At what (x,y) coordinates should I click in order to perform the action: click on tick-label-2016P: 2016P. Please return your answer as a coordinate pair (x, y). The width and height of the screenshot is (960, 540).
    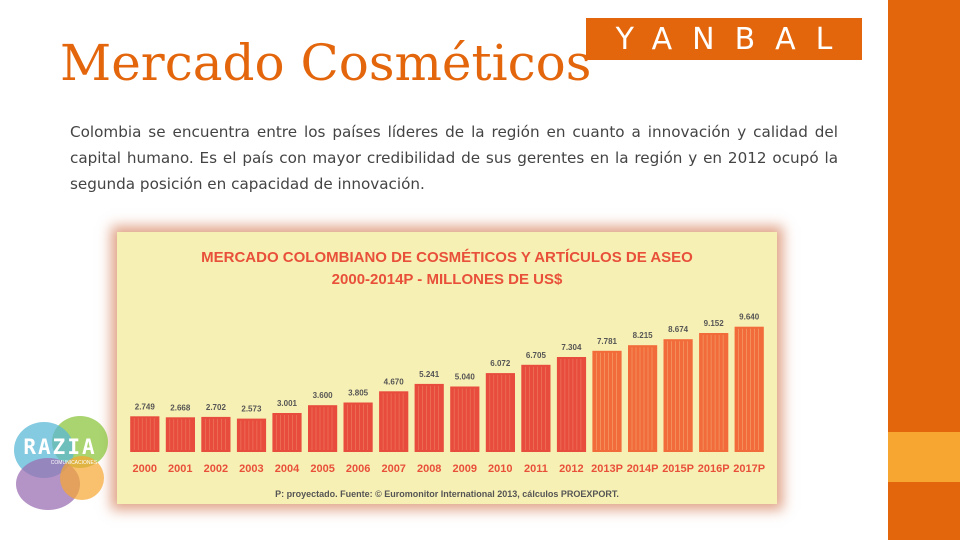
    Looking at the image, I should click on (714, 469).